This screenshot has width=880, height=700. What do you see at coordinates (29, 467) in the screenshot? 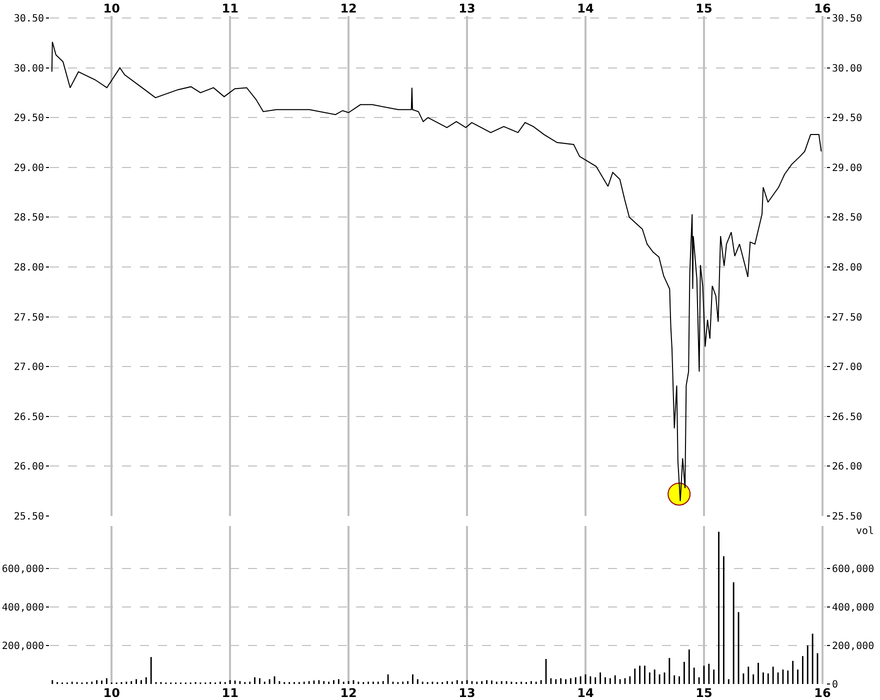
I see `y-tick-label: 26.00` at bounding box center [29, 467].